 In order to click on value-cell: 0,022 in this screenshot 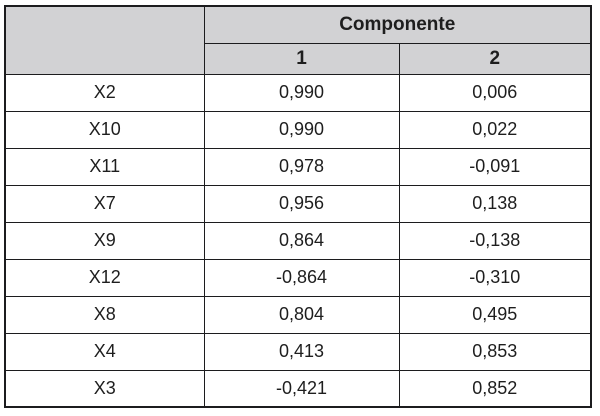, I will do `click(495, 129)`.